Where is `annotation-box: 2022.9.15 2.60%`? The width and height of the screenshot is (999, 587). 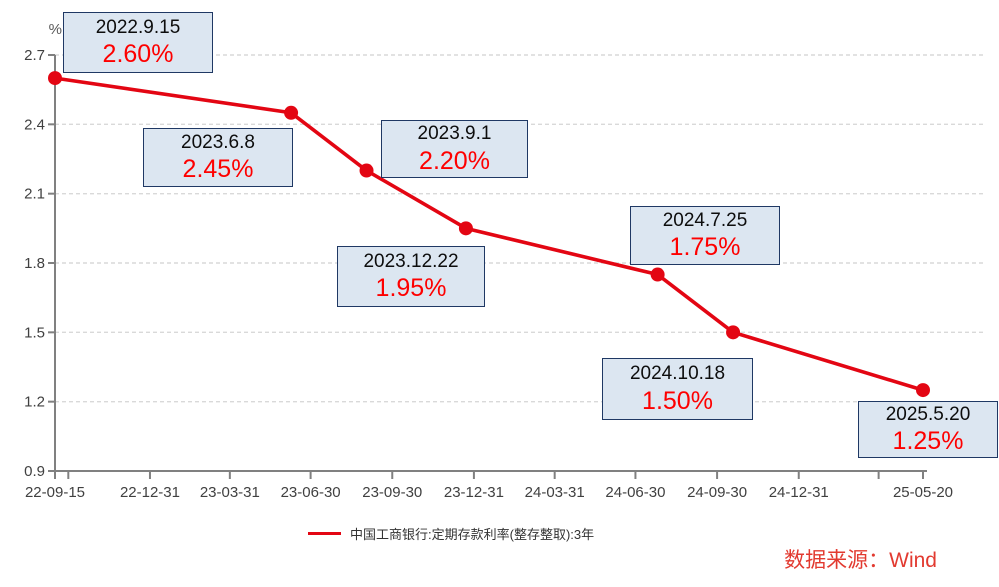
annotation-box: 2022.9.15 2.60% is located at coordinates (138, 42).